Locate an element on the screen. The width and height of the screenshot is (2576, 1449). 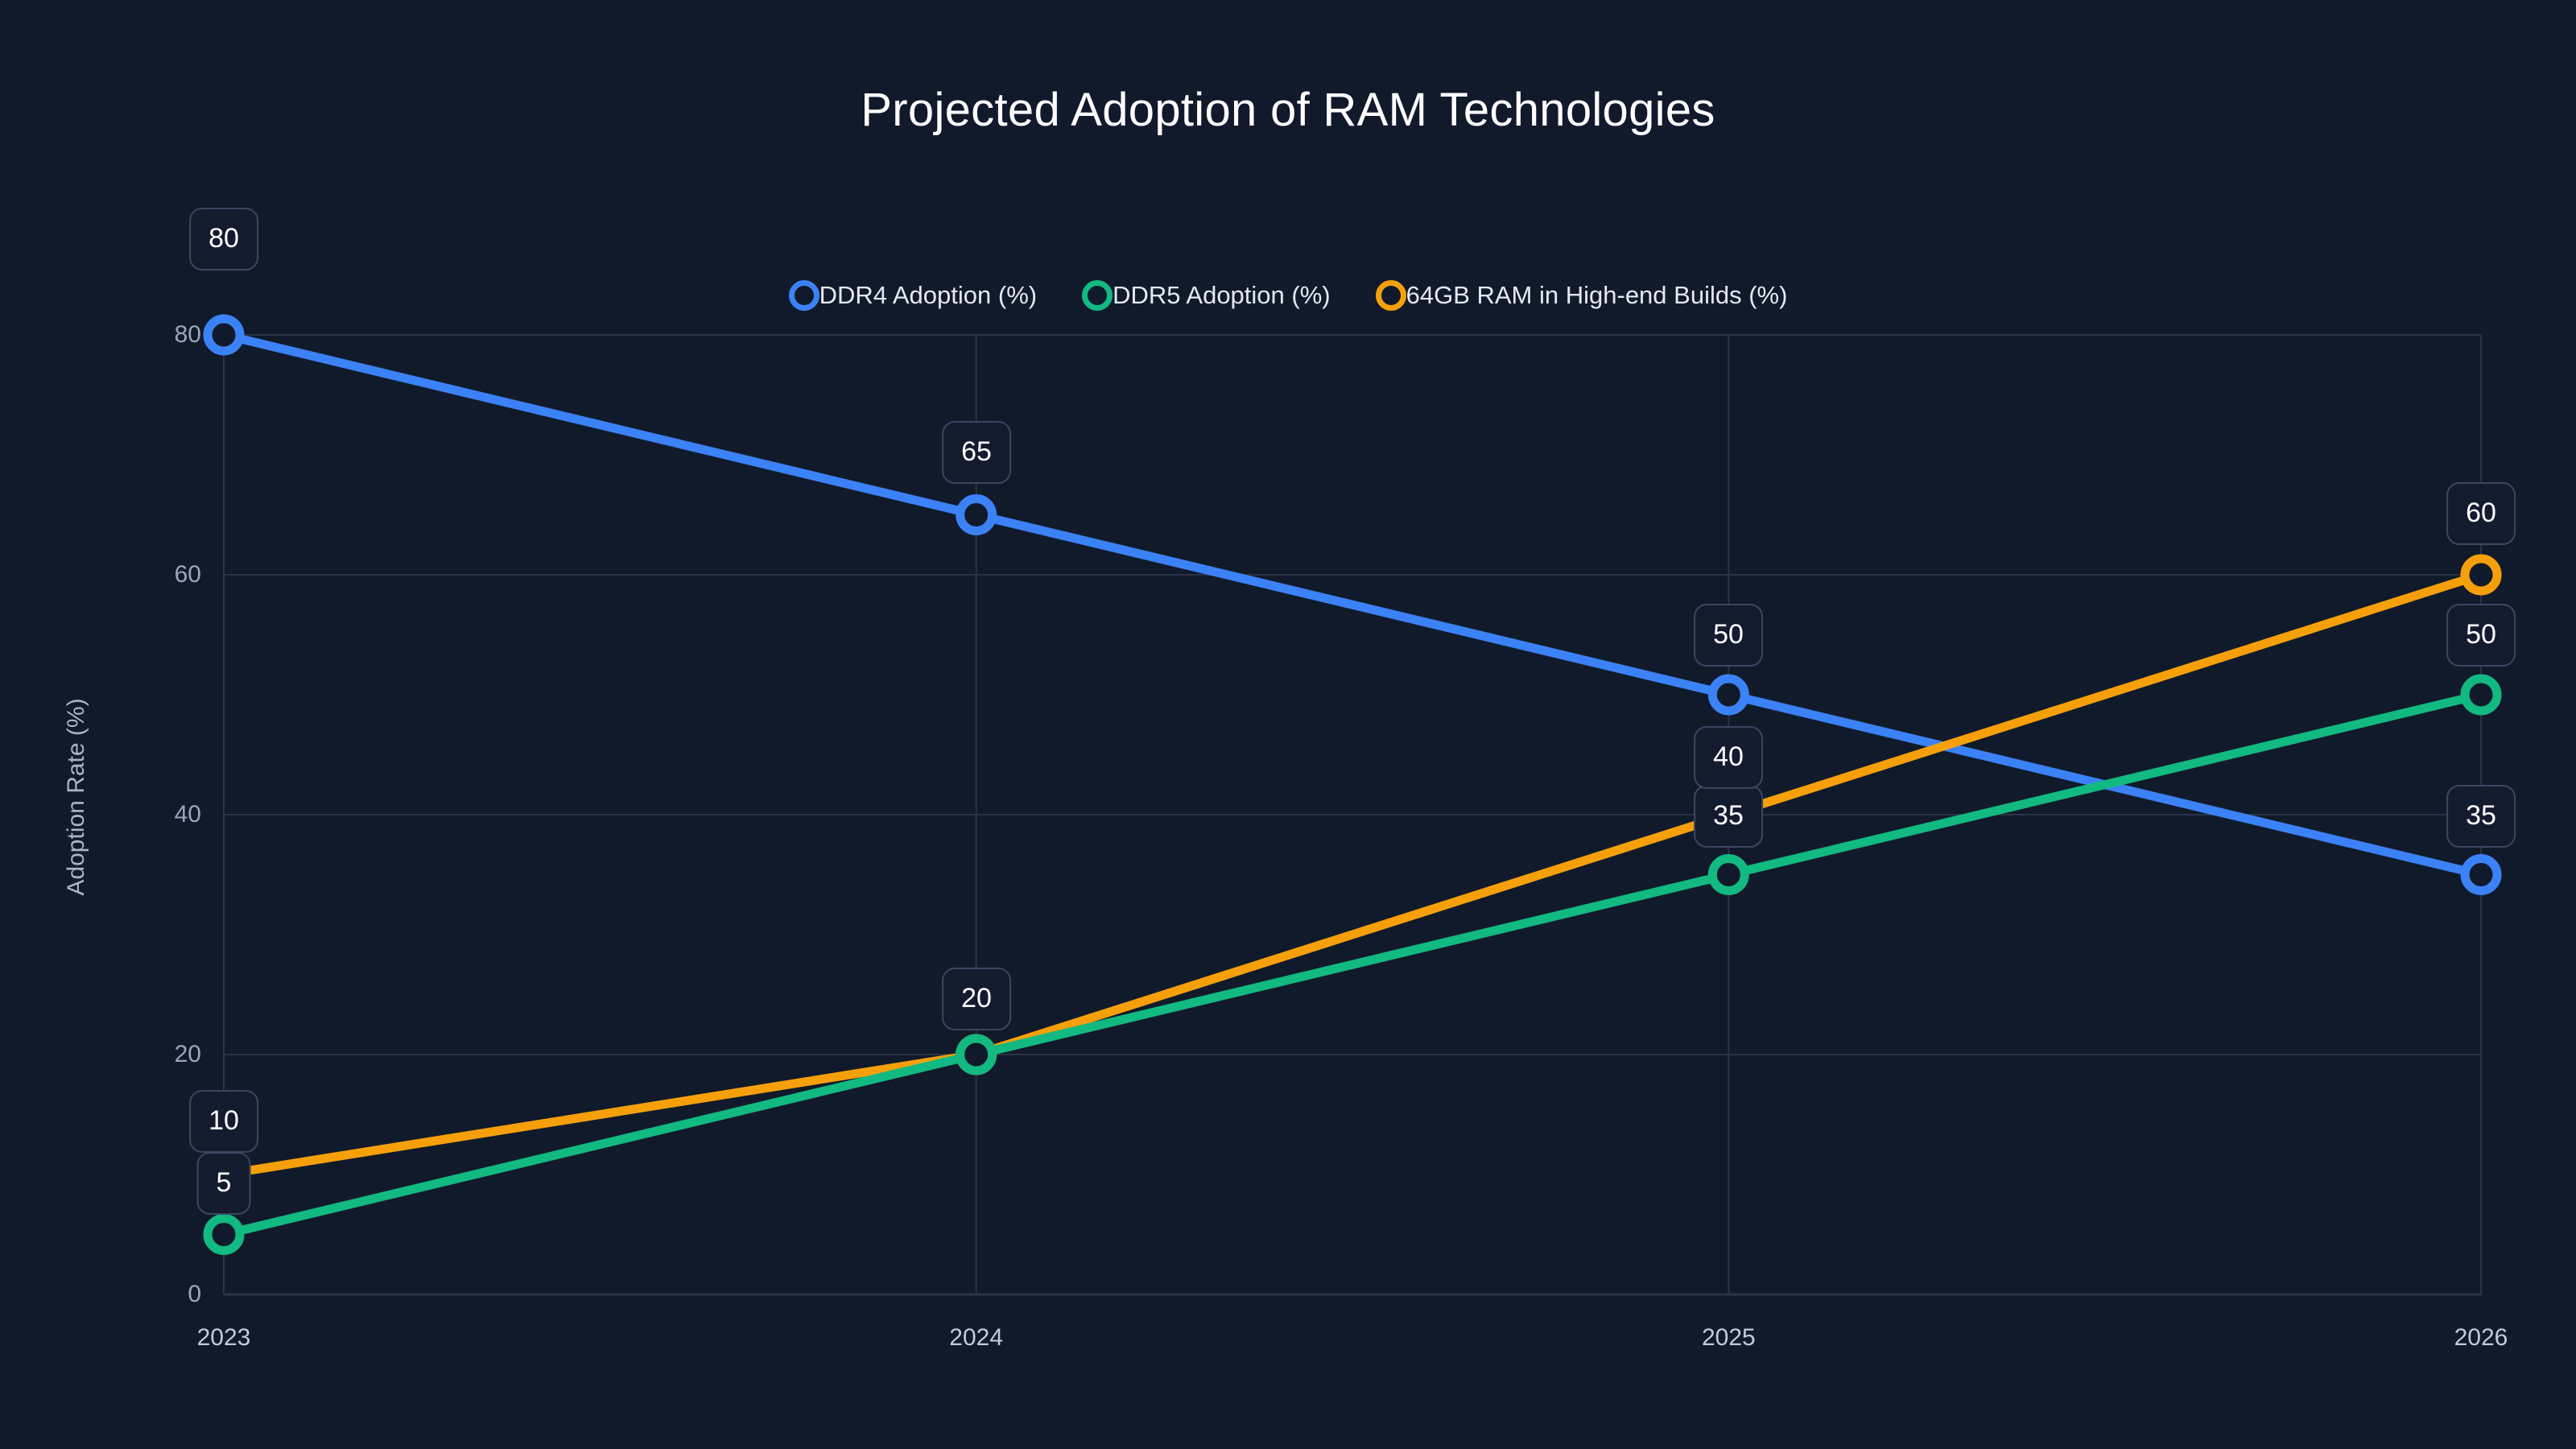
y-axis-tick-label: 0 is located at coordinates (194, 1294).